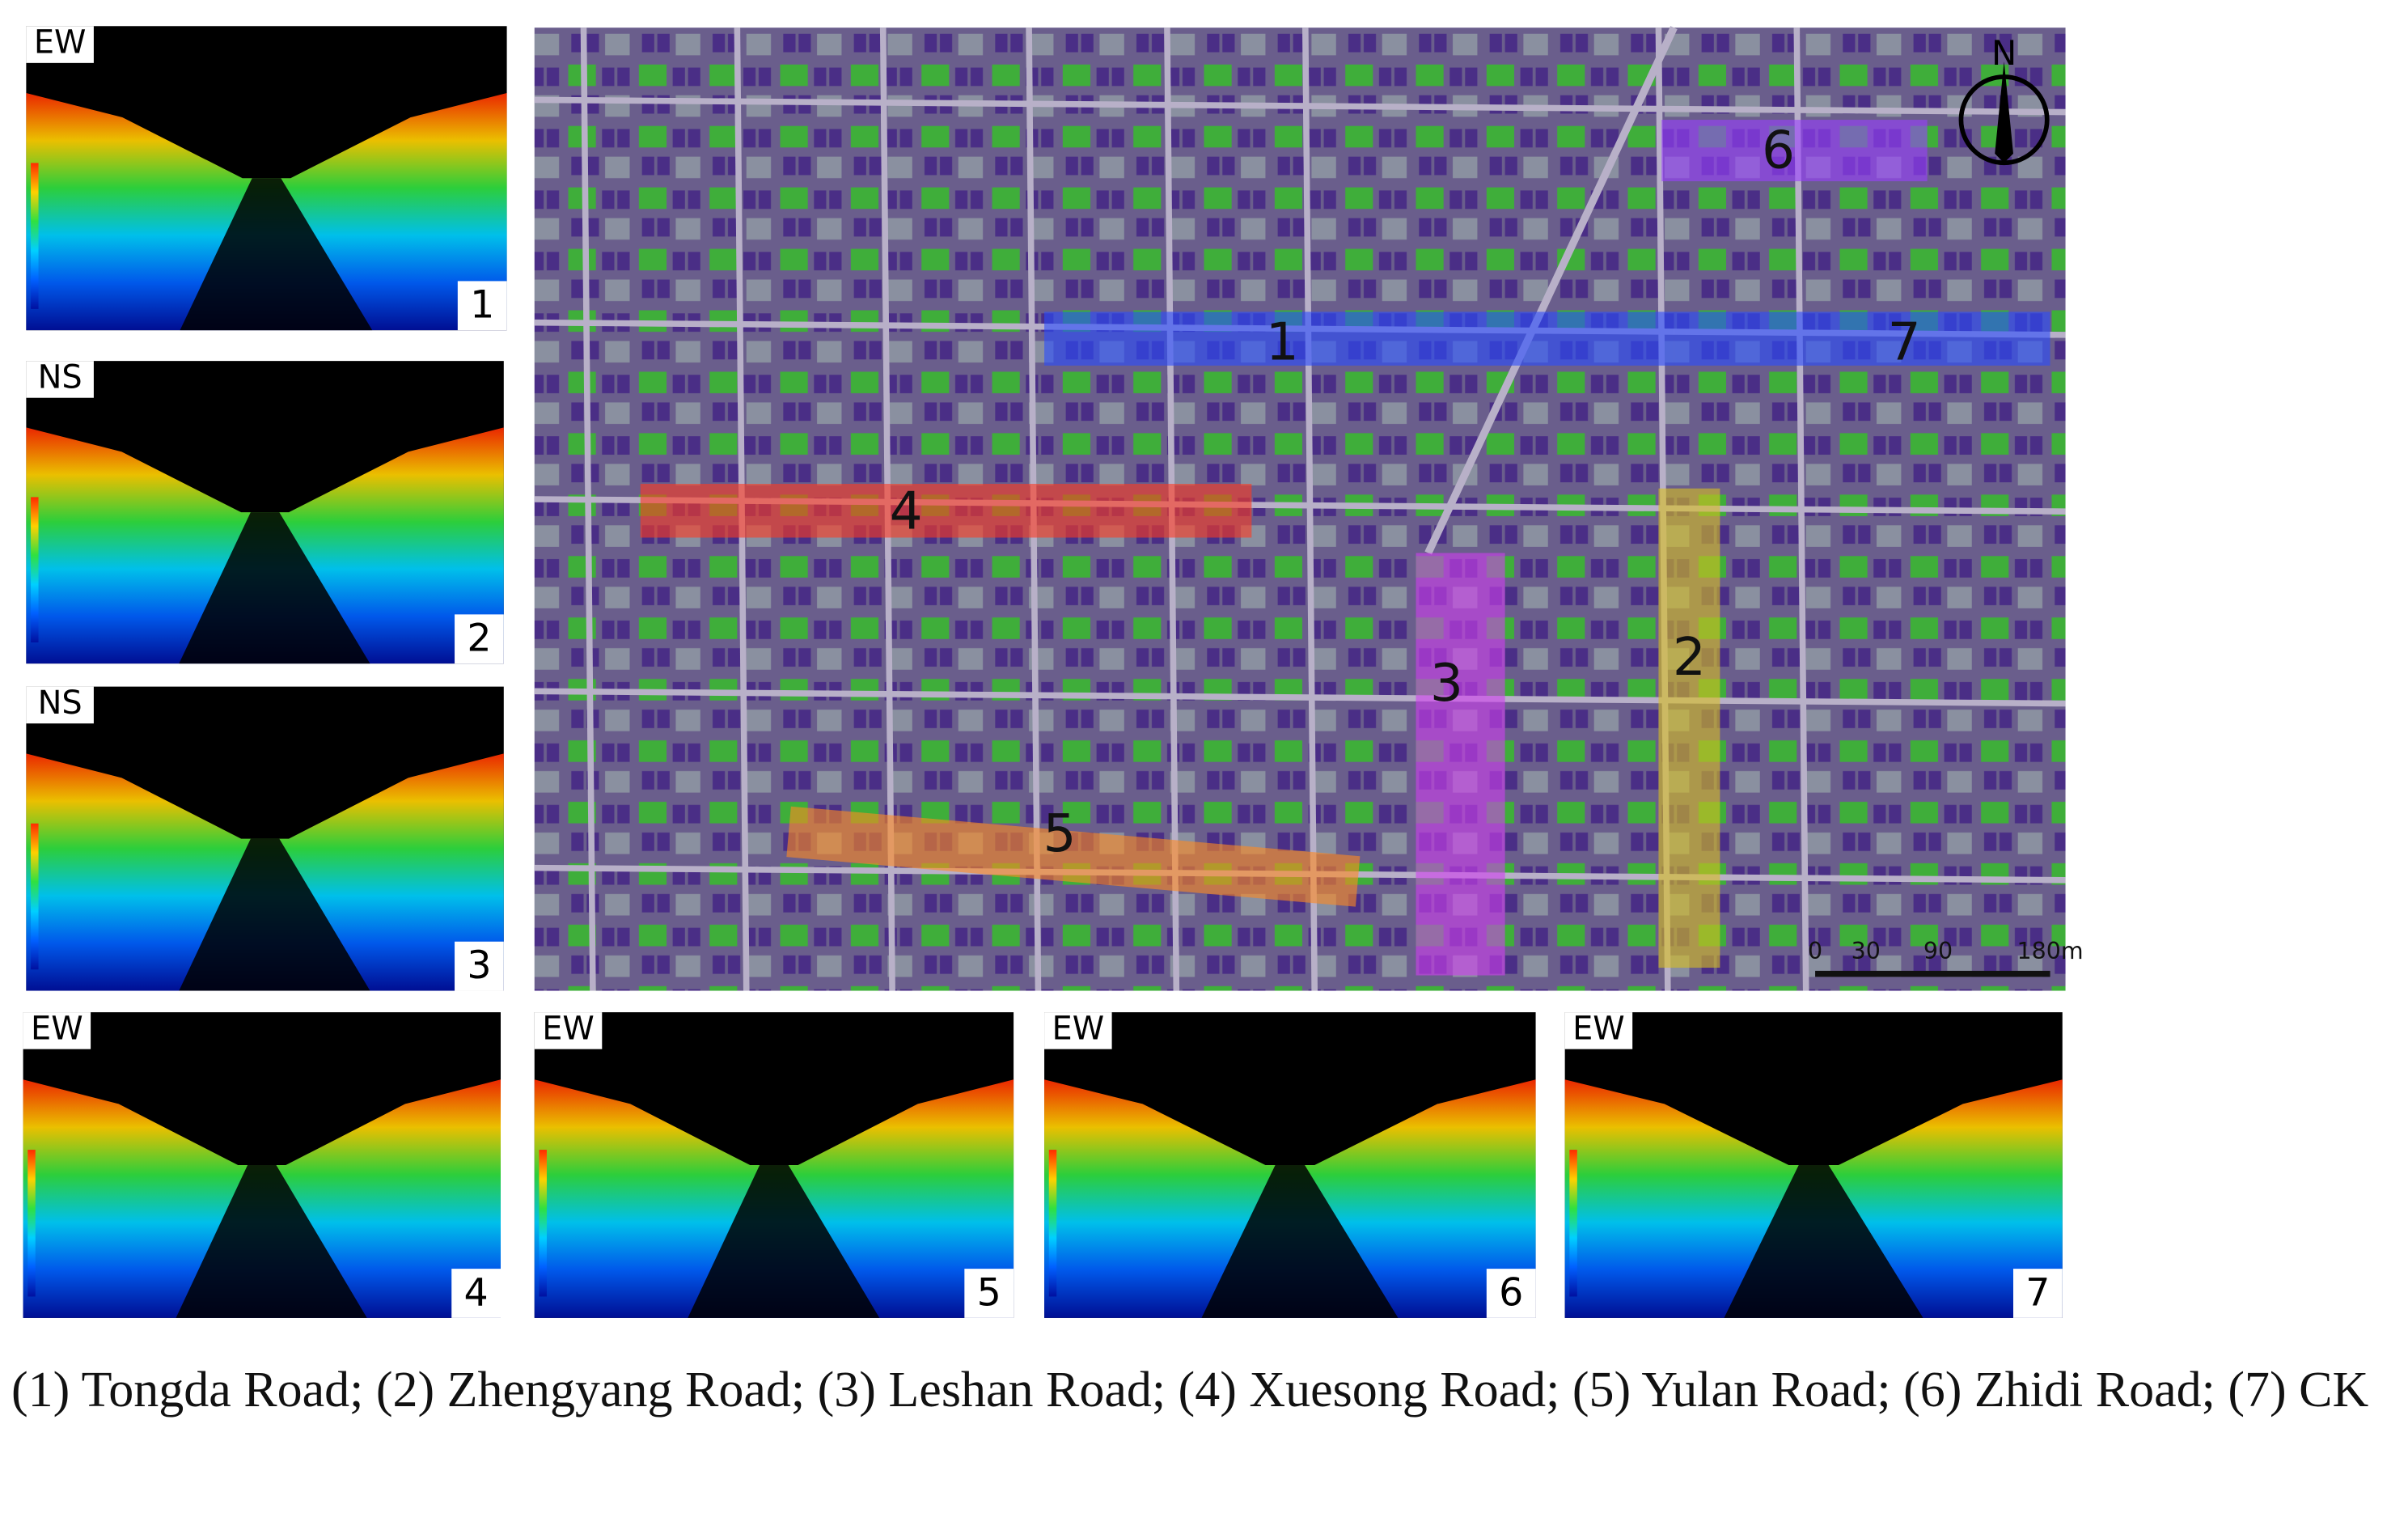  Describe the element at coordinates (1938, 951) in the screenshot. I see `scale-label: 90` at that location.